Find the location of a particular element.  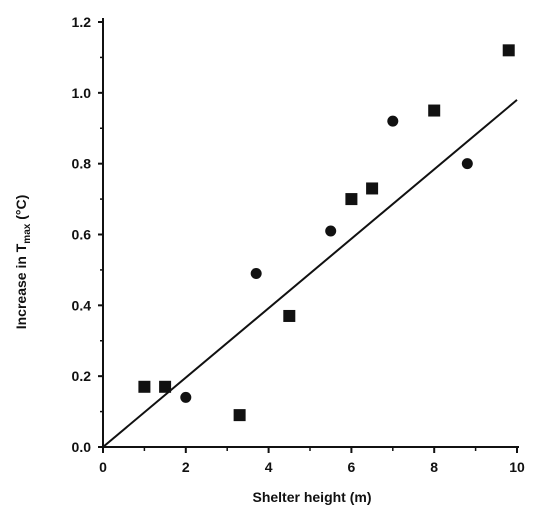

svg-text: Increase in Tmax (°C) is located at coordinates (23, 262).